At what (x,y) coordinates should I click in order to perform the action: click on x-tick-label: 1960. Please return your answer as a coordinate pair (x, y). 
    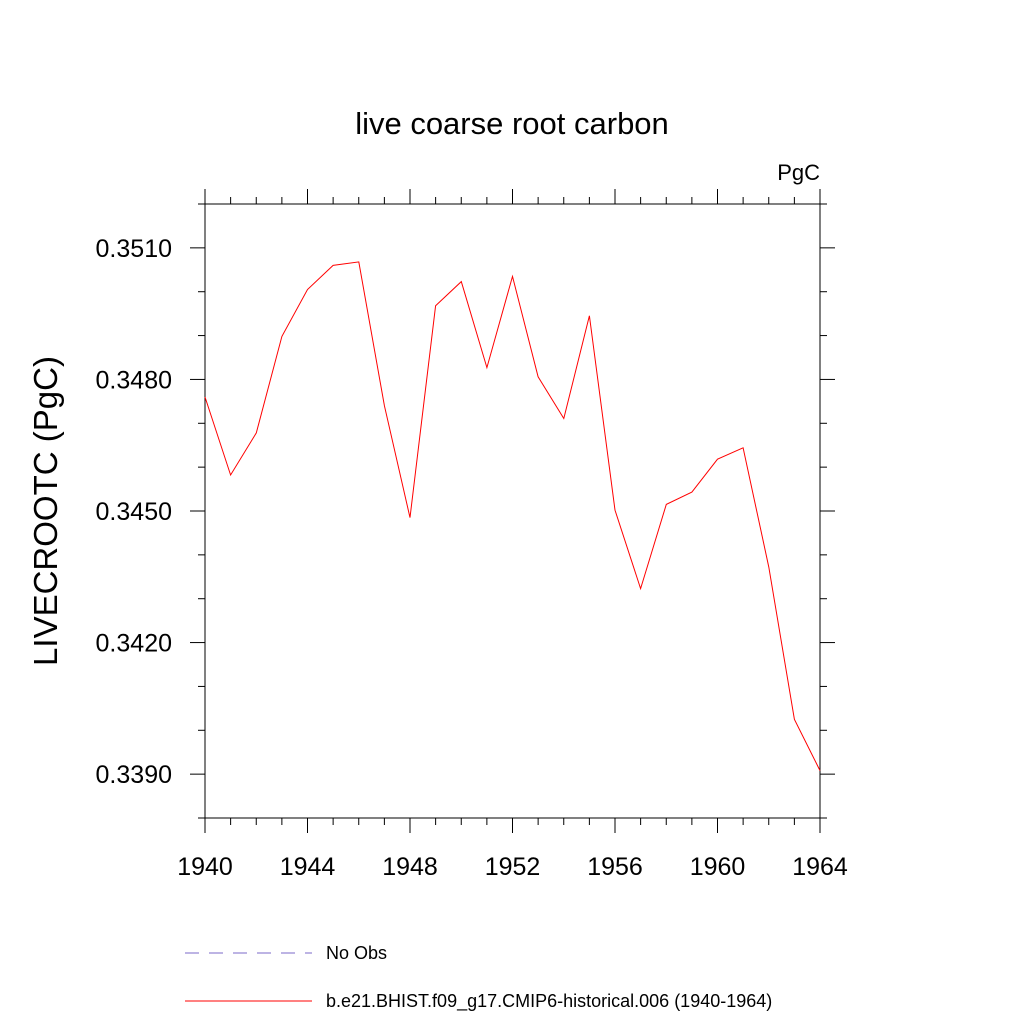
    Looking at the image, I should click on (718, 867).